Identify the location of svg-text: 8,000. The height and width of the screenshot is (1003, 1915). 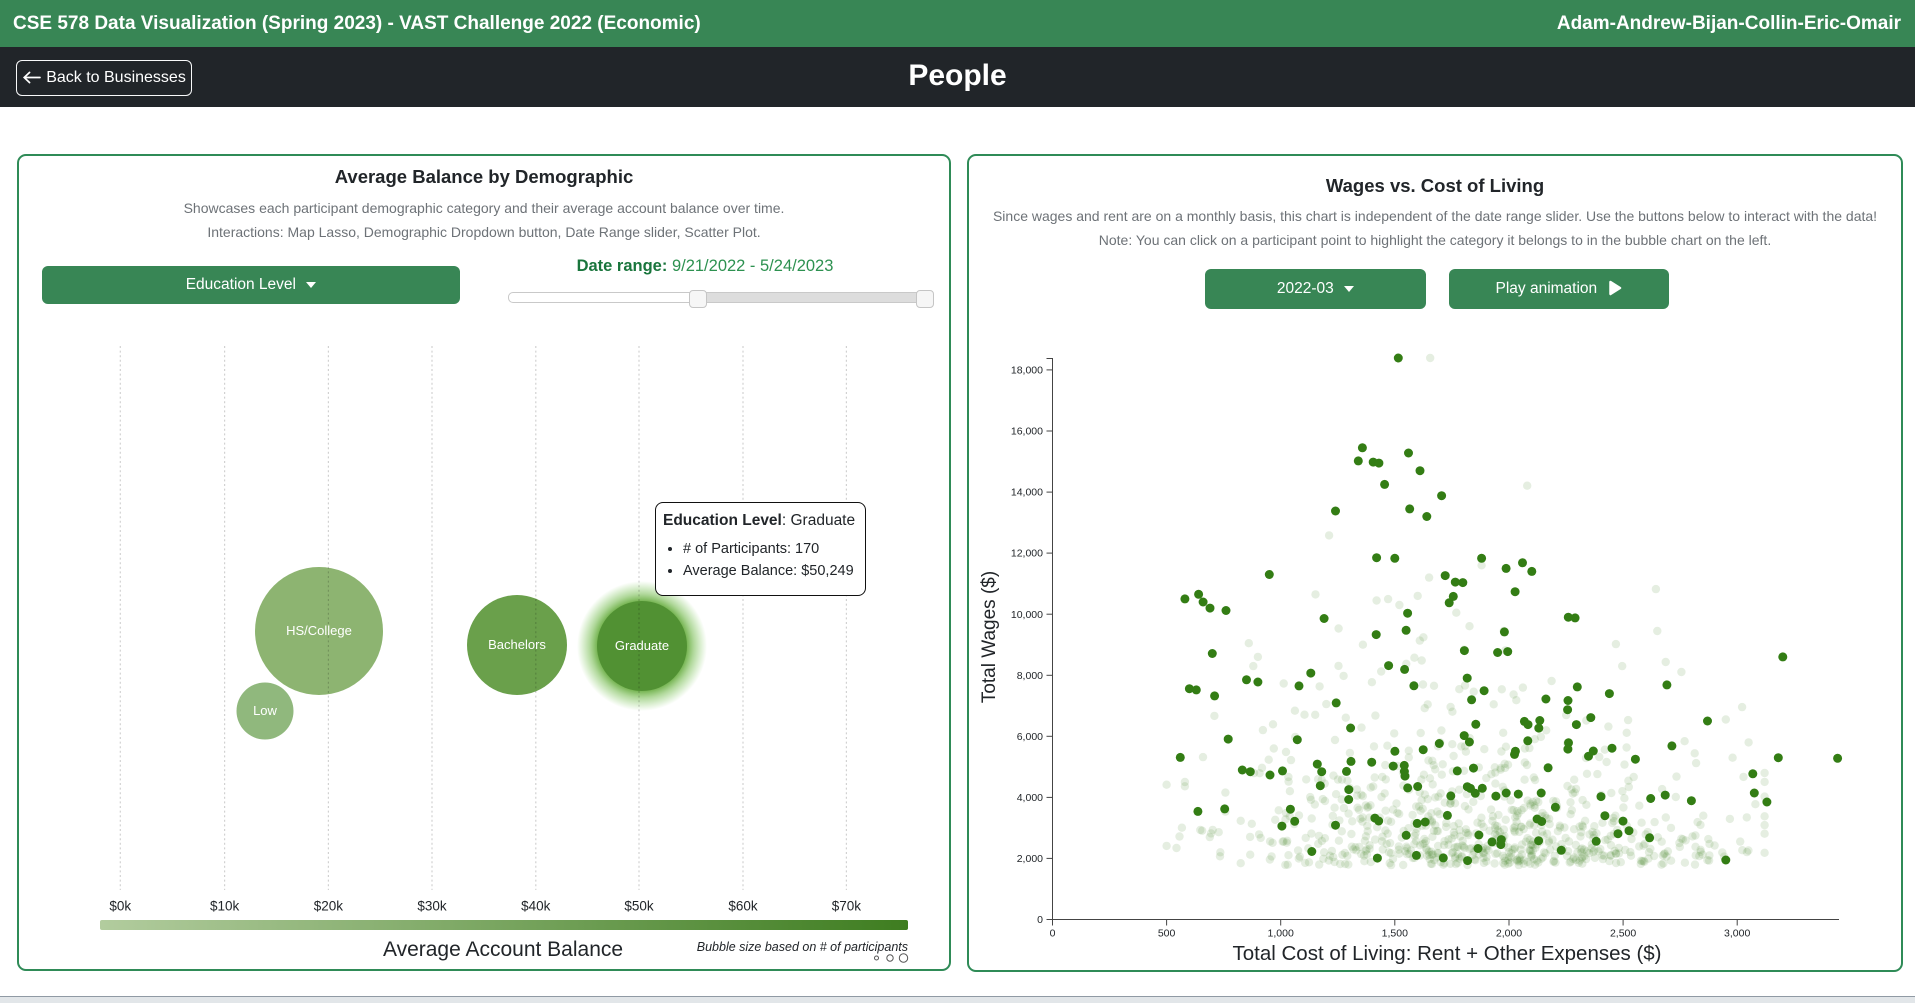
(1030, 676).